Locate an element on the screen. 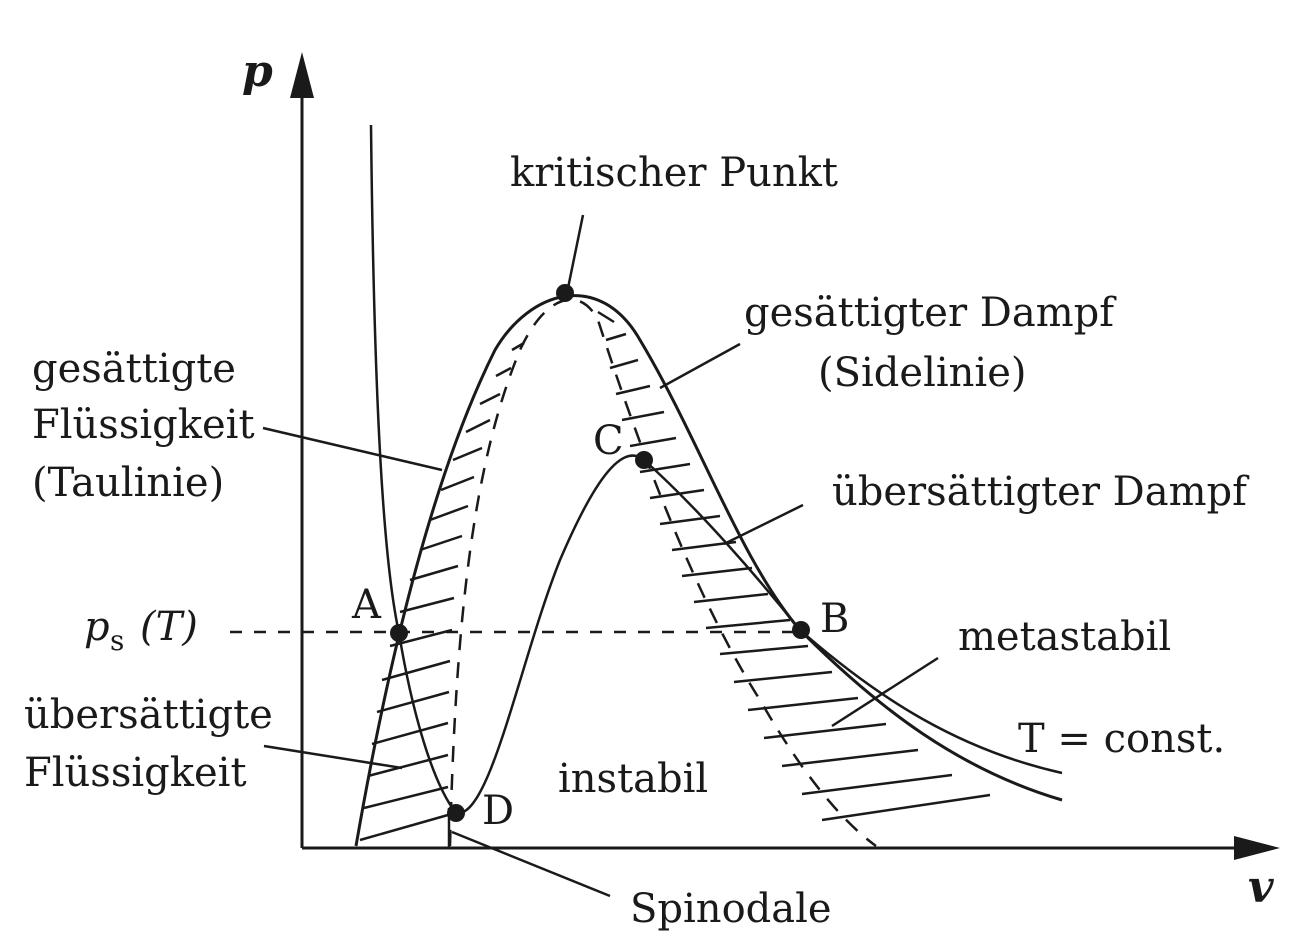 This screenshot has height=942, width=1298. pressure-subscript: s is located at coordinates (117, 640).